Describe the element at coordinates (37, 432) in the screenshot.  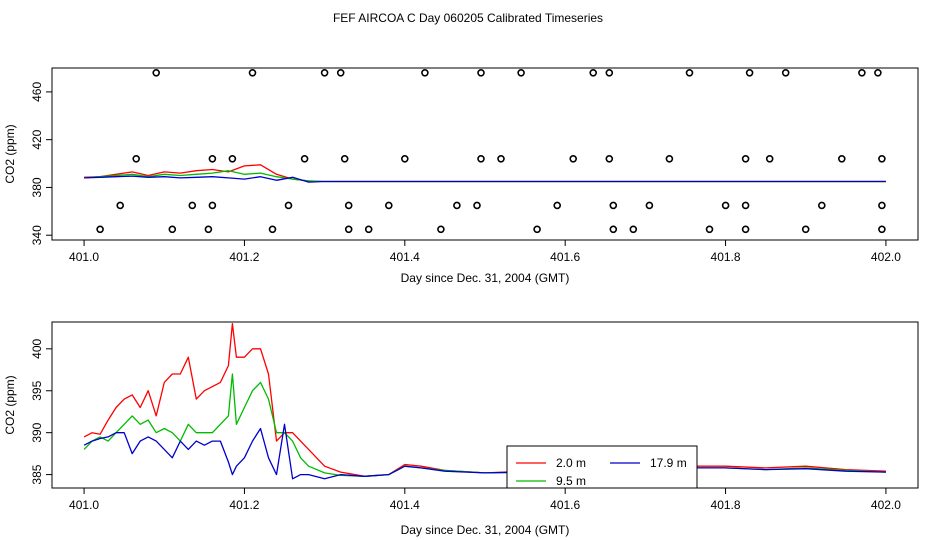
I see `bottom-y-tick-label-390: 390` at that location.